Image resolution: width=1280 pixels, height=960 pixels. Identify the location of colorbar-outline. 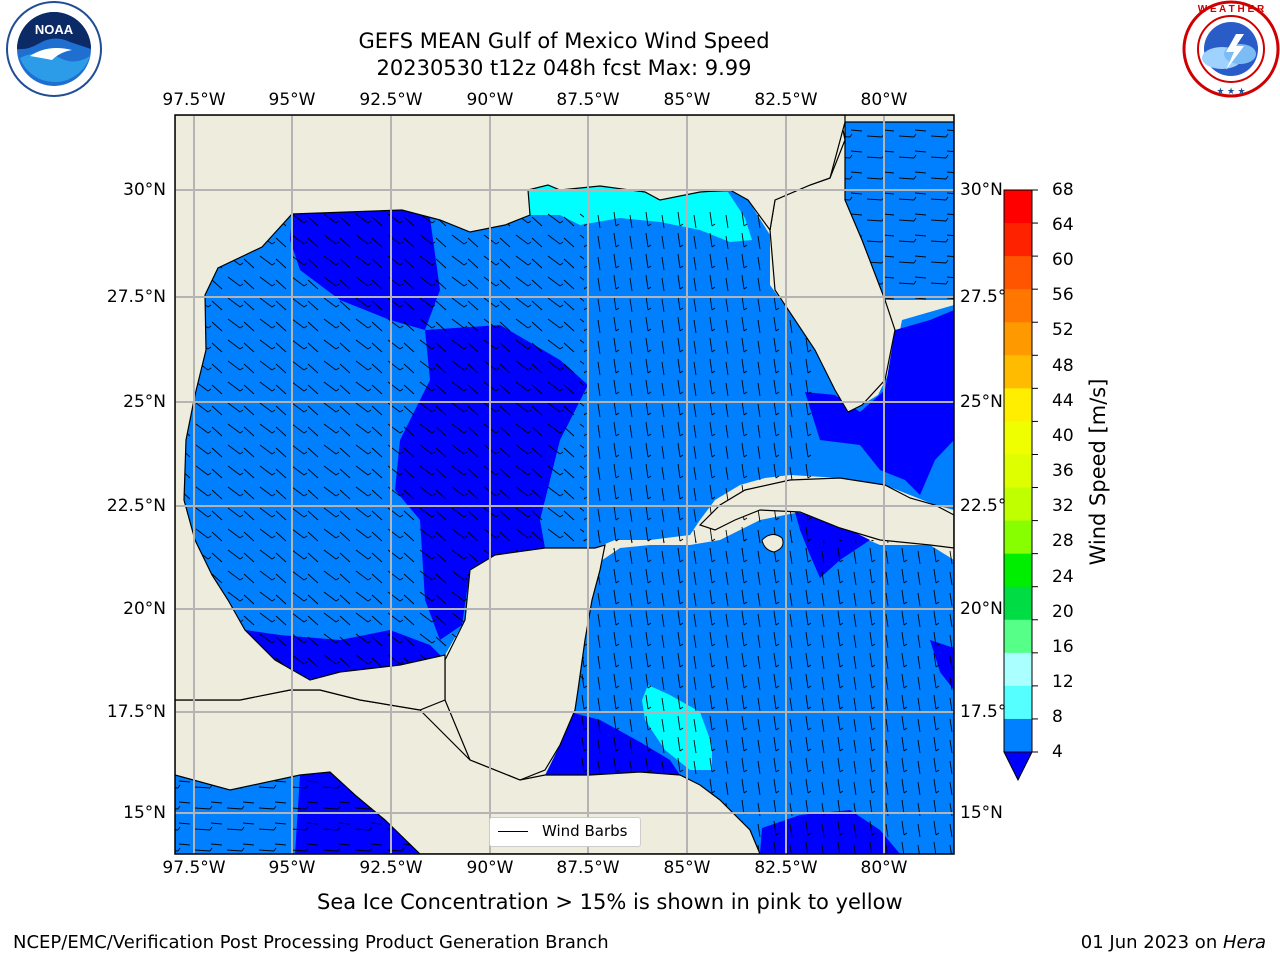
(1018, 471).